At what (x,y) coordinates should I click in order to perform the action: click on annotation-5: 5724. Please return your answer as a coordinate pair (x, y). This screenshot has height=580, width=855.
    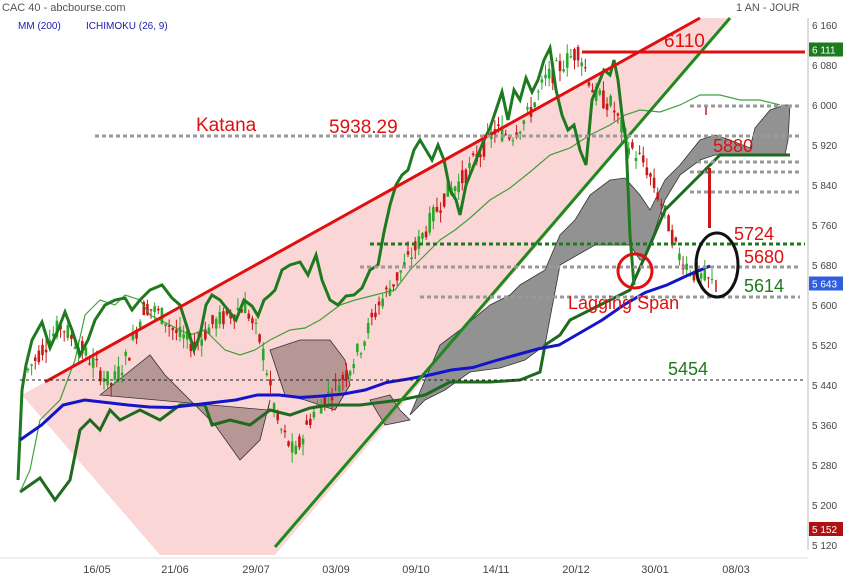
    Looking at the image, I should click on (754, 234).